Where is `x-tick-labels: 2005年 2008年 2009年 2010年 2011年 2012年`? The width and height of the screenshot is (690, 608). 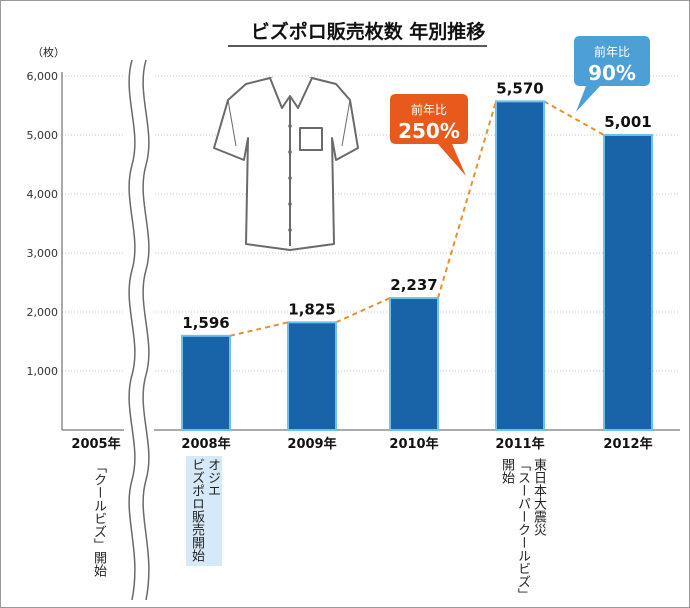
x-tick-labels: 2005年 2008年 2009年 2010年 2011年 2012年 is located at coordinates (361, 444).